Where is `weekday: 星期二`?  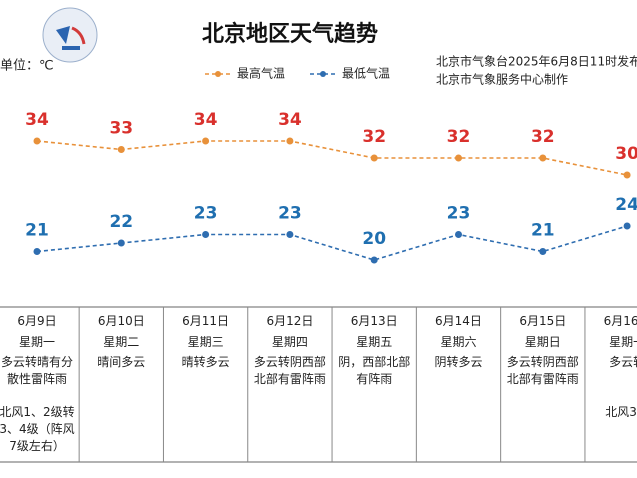 weekday: 星期二 is located at coordinates (121, 342).